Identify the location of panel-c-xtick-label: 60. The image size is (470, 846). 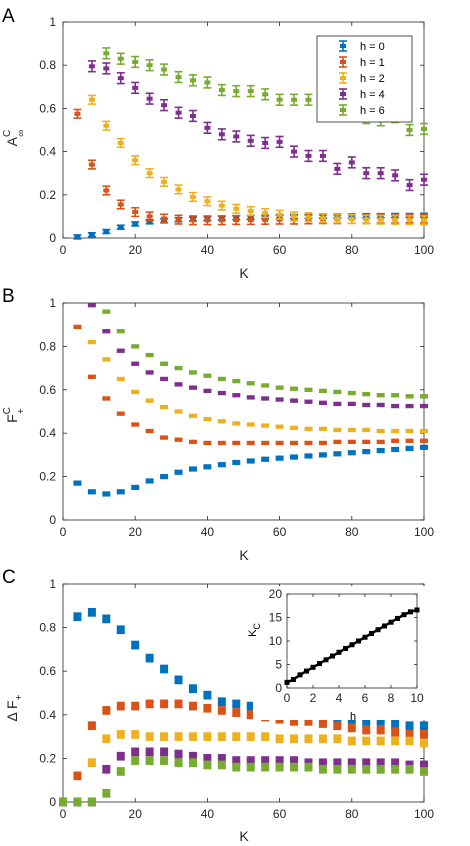
(280, 814).